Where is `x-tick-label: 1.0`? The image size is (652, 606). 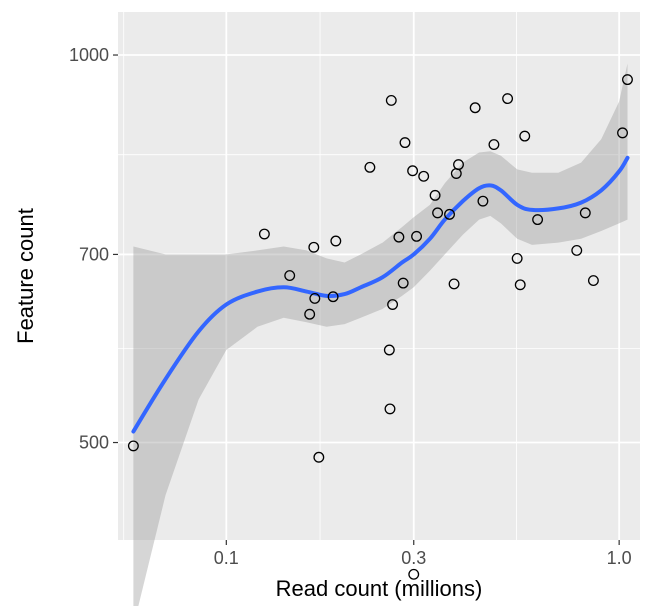
x-tick-label: 1.0 is located at coordinates (619, 558).